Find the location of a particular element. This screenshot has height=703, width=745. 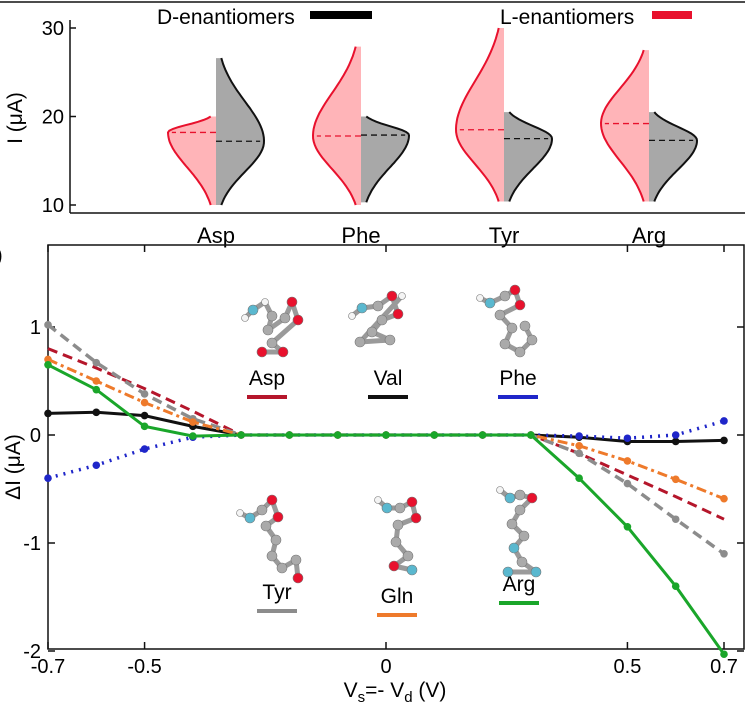

line-x-tick-label: 0 is located at coordinates (385, 667).